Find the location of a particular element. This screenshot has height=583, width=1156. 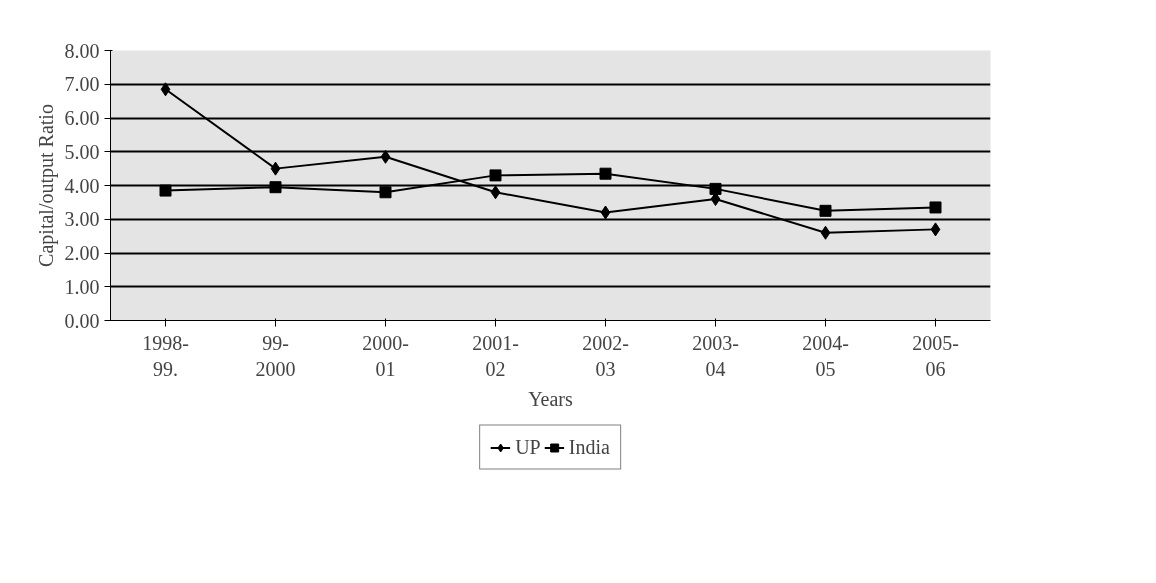

y-tick-label: 3.00 is located at coordinates (82, 219).